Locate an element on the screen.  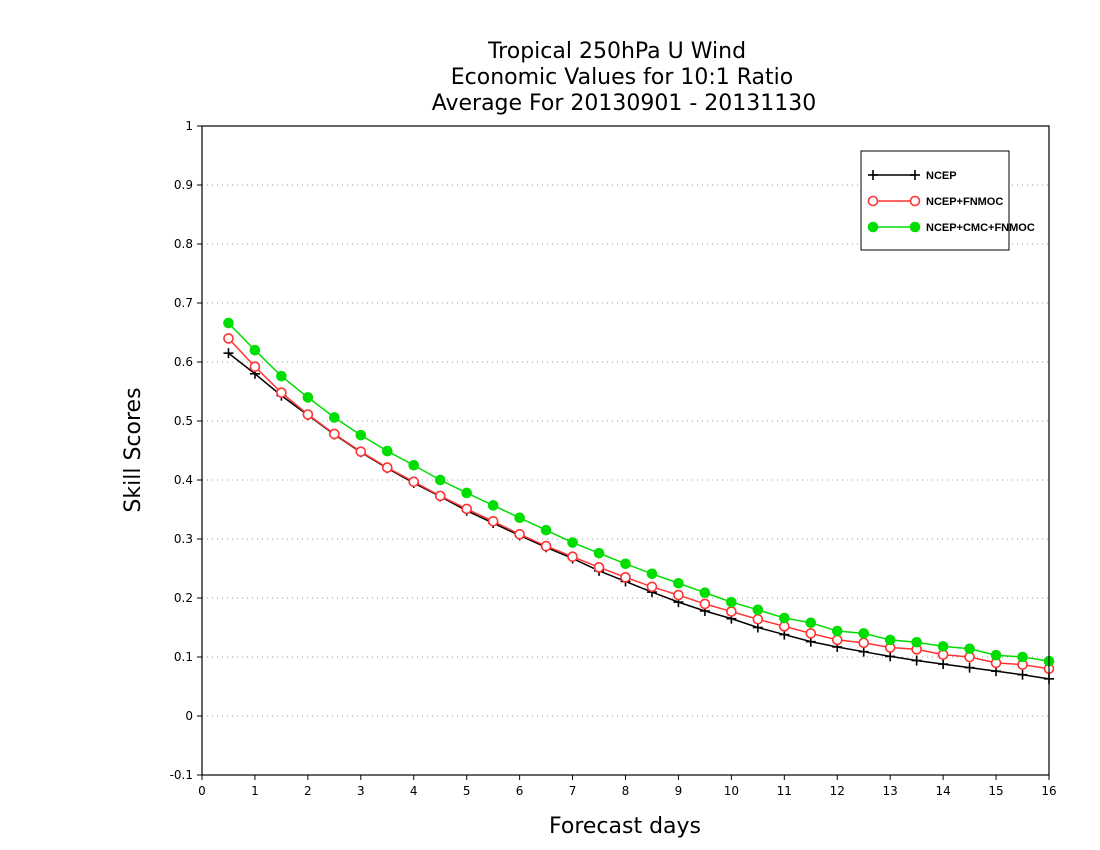
x-tick-label: 15 is located at coordinates (995, 791).